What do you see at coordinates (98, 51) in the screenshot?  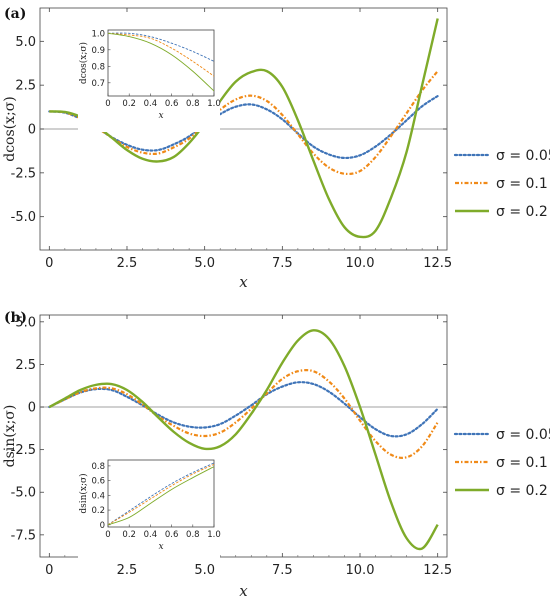 I see `inset-y-tick-label: 0.9` at bounding box center [98, 51].